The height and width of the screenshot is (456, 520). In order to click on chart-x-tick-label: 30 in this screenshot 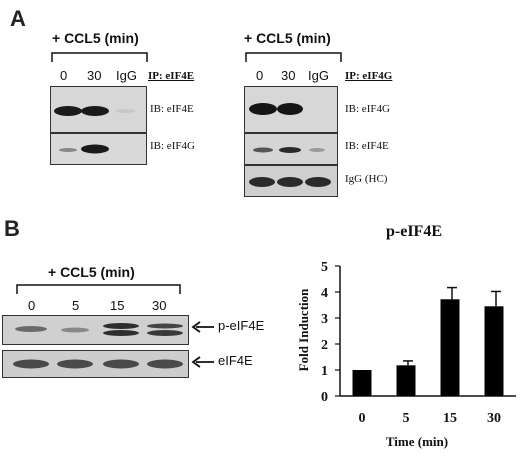, I will do `click(494, 418)`.